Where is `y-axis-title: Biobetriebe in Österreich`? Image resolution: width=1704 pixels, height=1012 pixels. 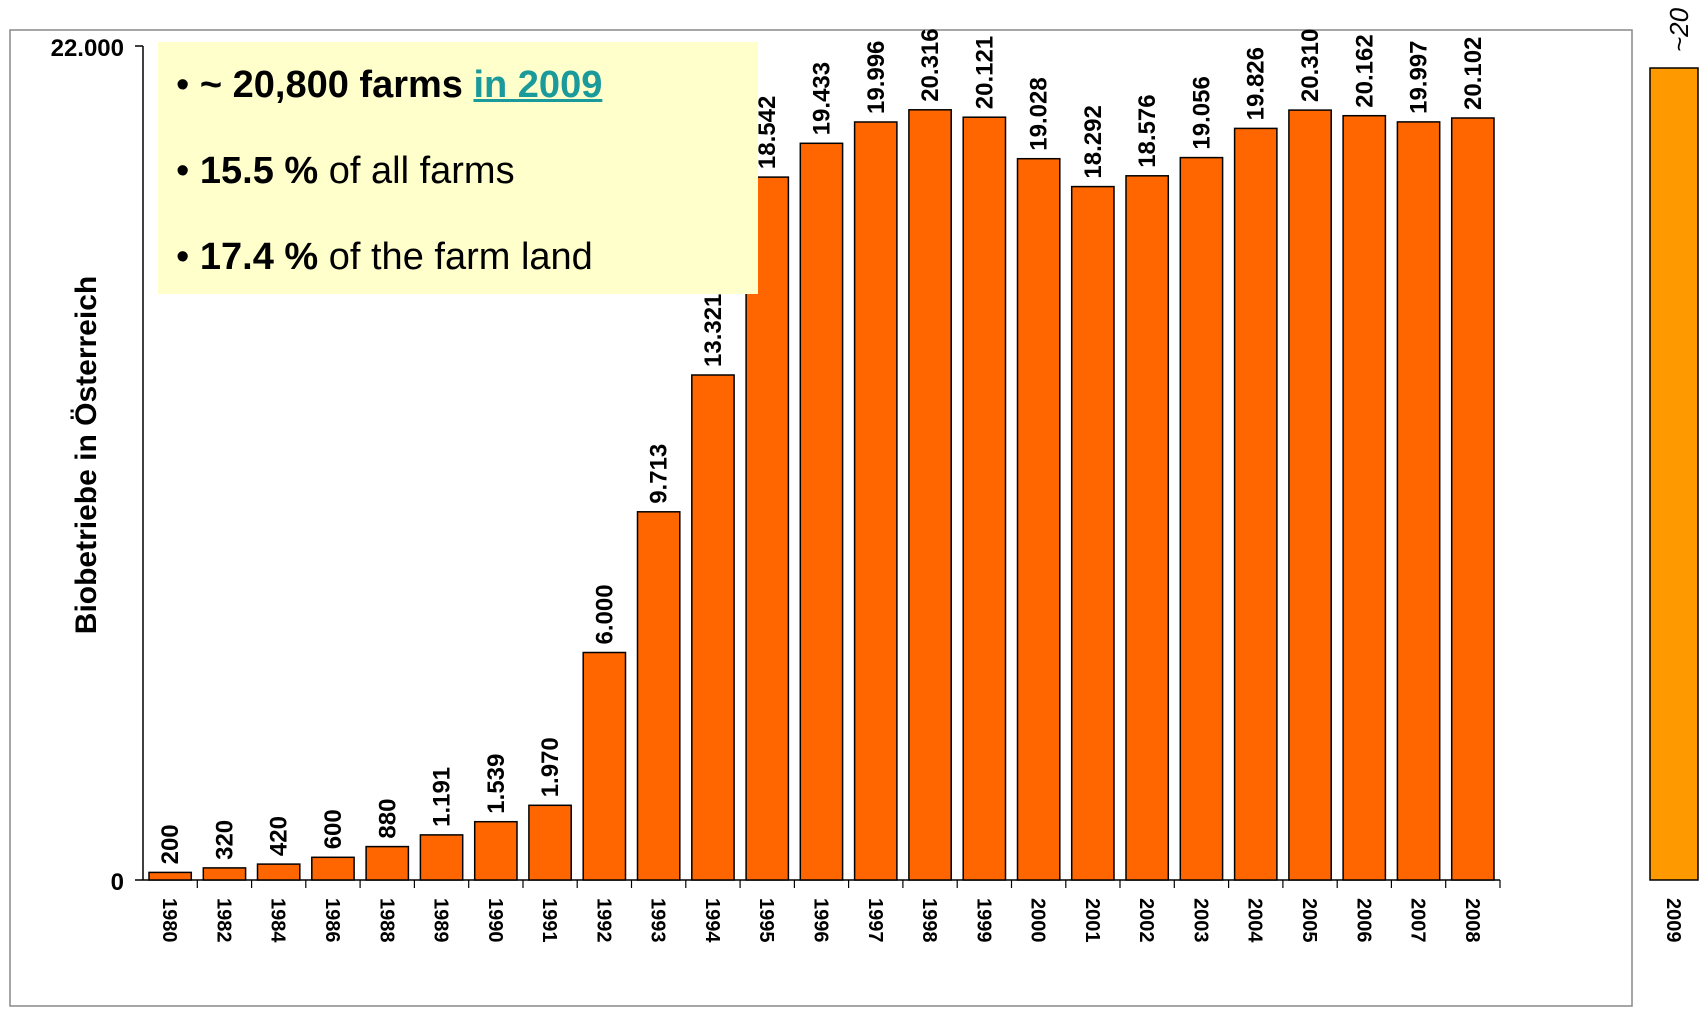
y-axis-title: Biobetriebe in Österreich is located at coordinates (86, 455).